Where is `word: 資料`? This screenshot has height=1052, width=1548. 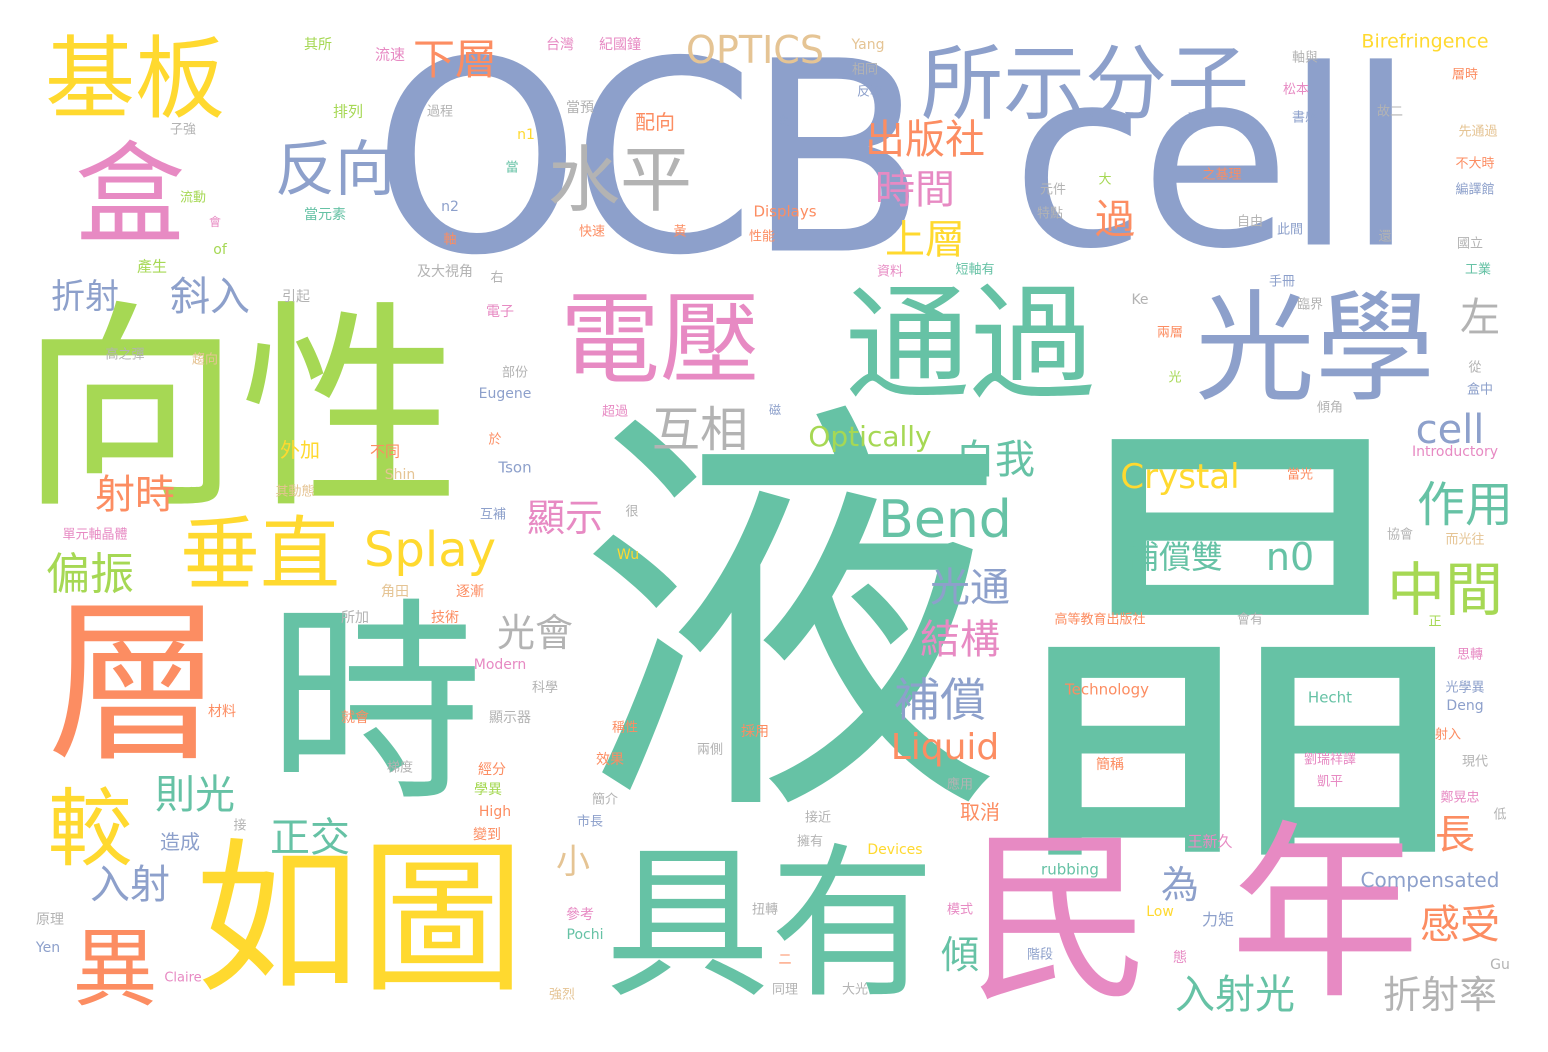
word: 資料 is located at coordinates (890, 272).